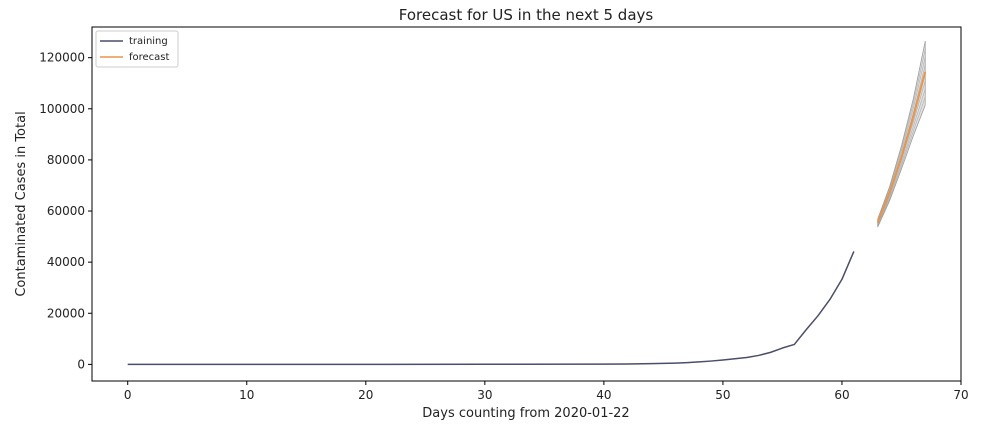  I want to click on series-line-forecast, so click(901, 147).